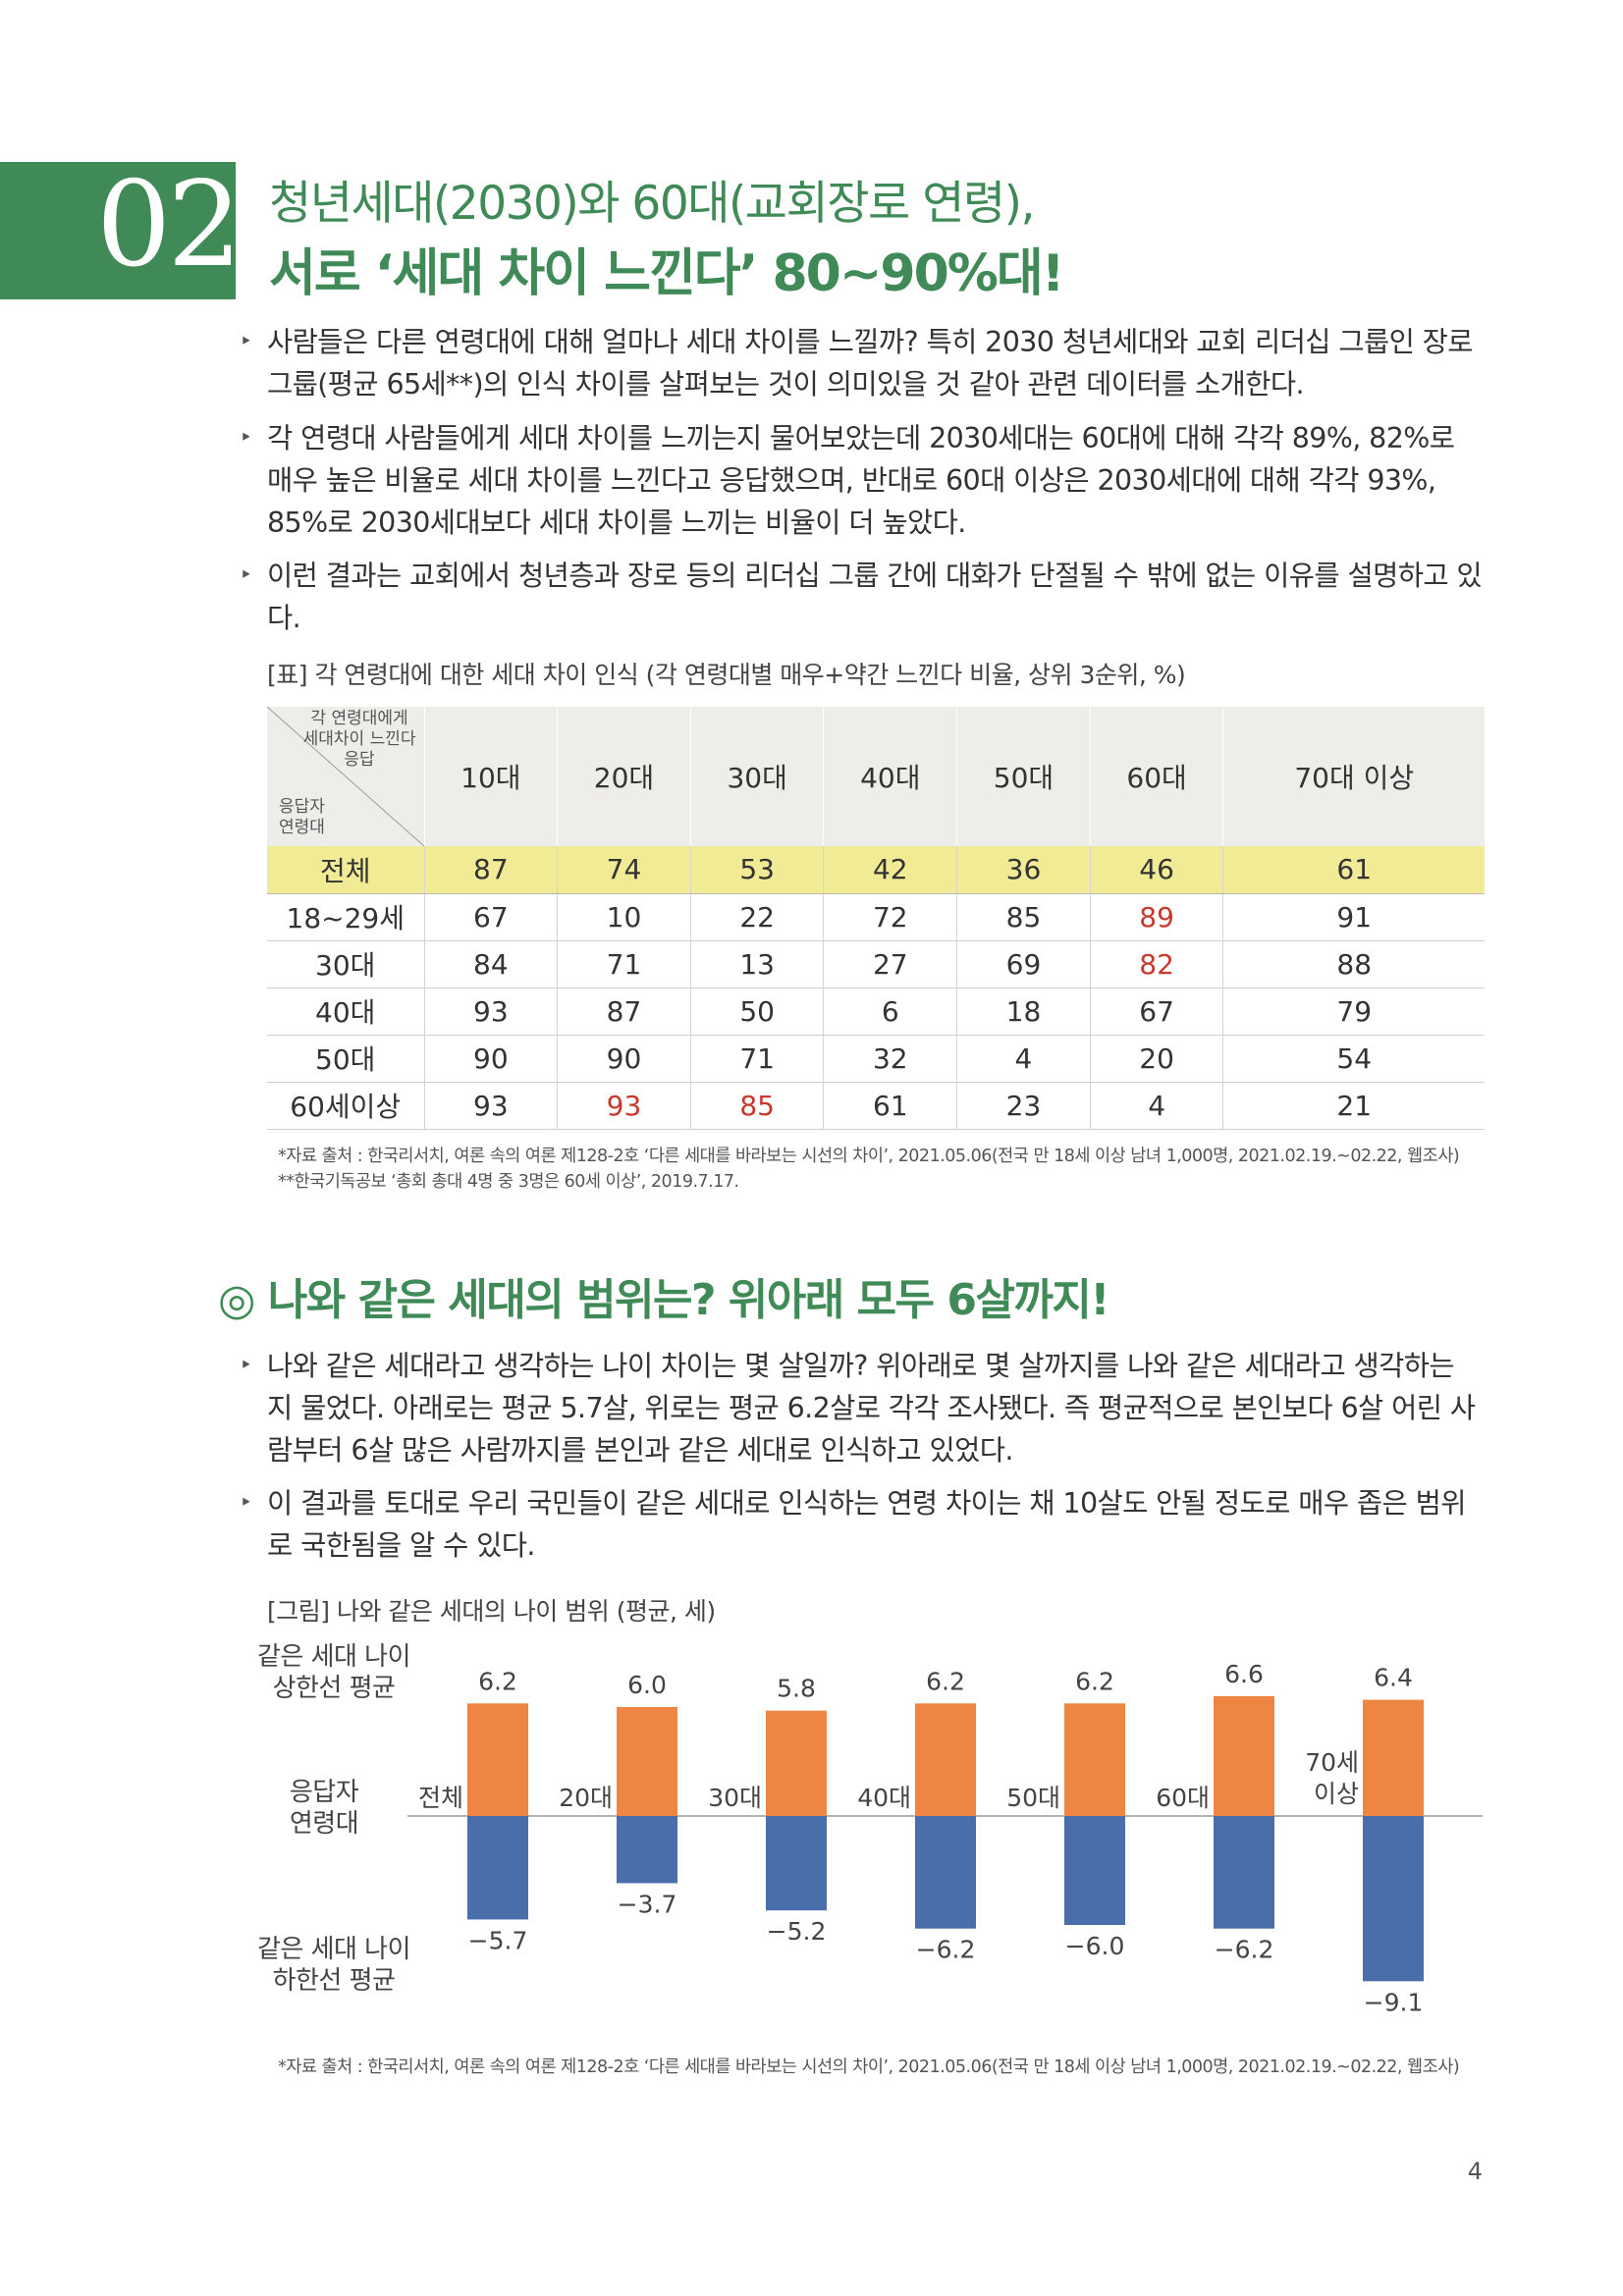  I want to click on subsection-title: ◎ 나와 같은 세대의 범위는? 위아래 모두 6살까지!, so click(663, 1300).